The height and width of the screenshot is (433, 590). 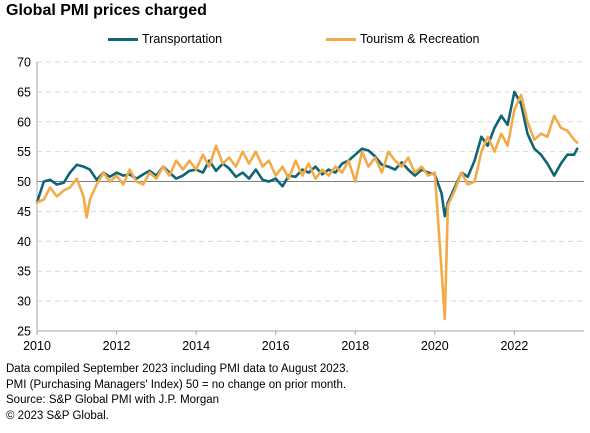 I want to click on y-tick-label: 70, so click(x=24, y=63).